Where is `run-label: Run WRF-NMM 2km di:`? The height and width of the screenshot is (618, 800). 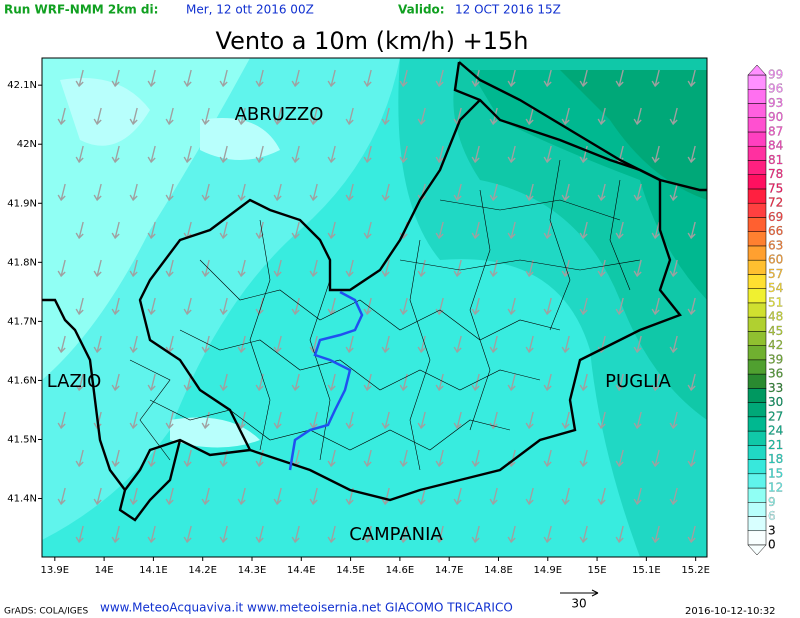
run-label: Run WRF-NMM 2km di: is located at coordinates (81, 10).